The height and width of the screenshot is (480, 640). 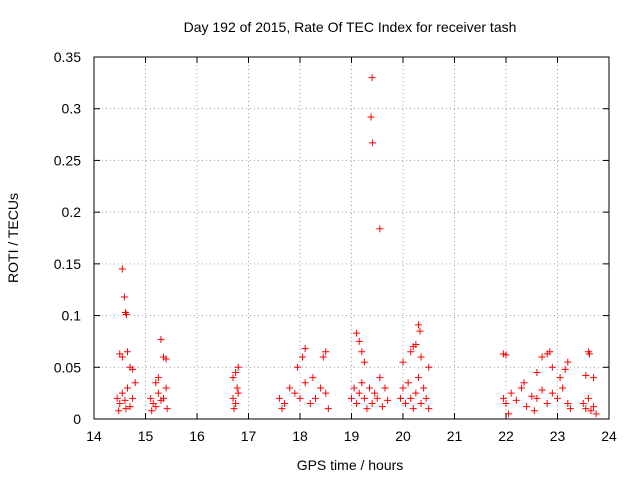 I want to click on y-tick-label: 0.3, so click(x=72, y=109).